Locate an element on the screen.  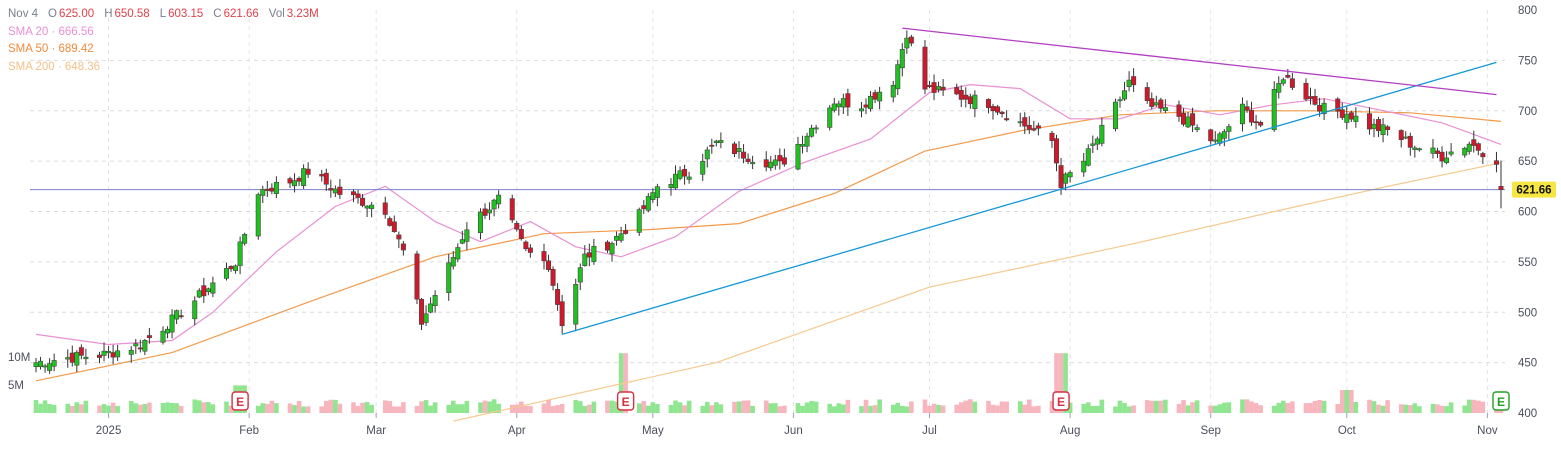
time-tick-label: Oct is located at coordinates (1347, 431).